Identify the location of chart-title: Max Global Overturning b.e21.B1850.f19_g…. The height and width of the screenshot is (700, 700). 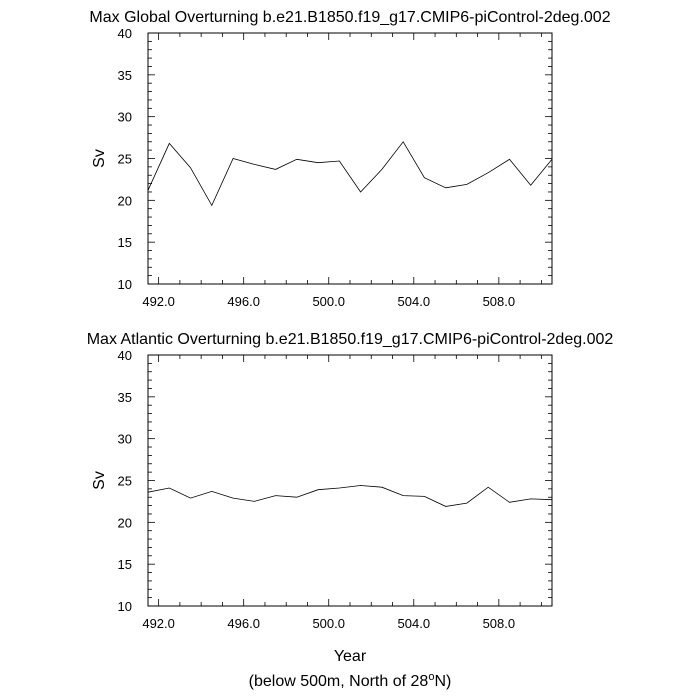
(349, 17).